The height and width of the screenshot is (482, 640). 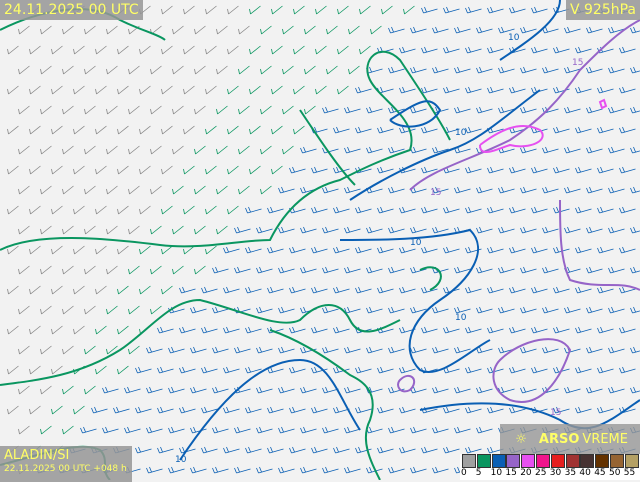 I want to click on legend-tick: 55, so click(x=629, y=473).